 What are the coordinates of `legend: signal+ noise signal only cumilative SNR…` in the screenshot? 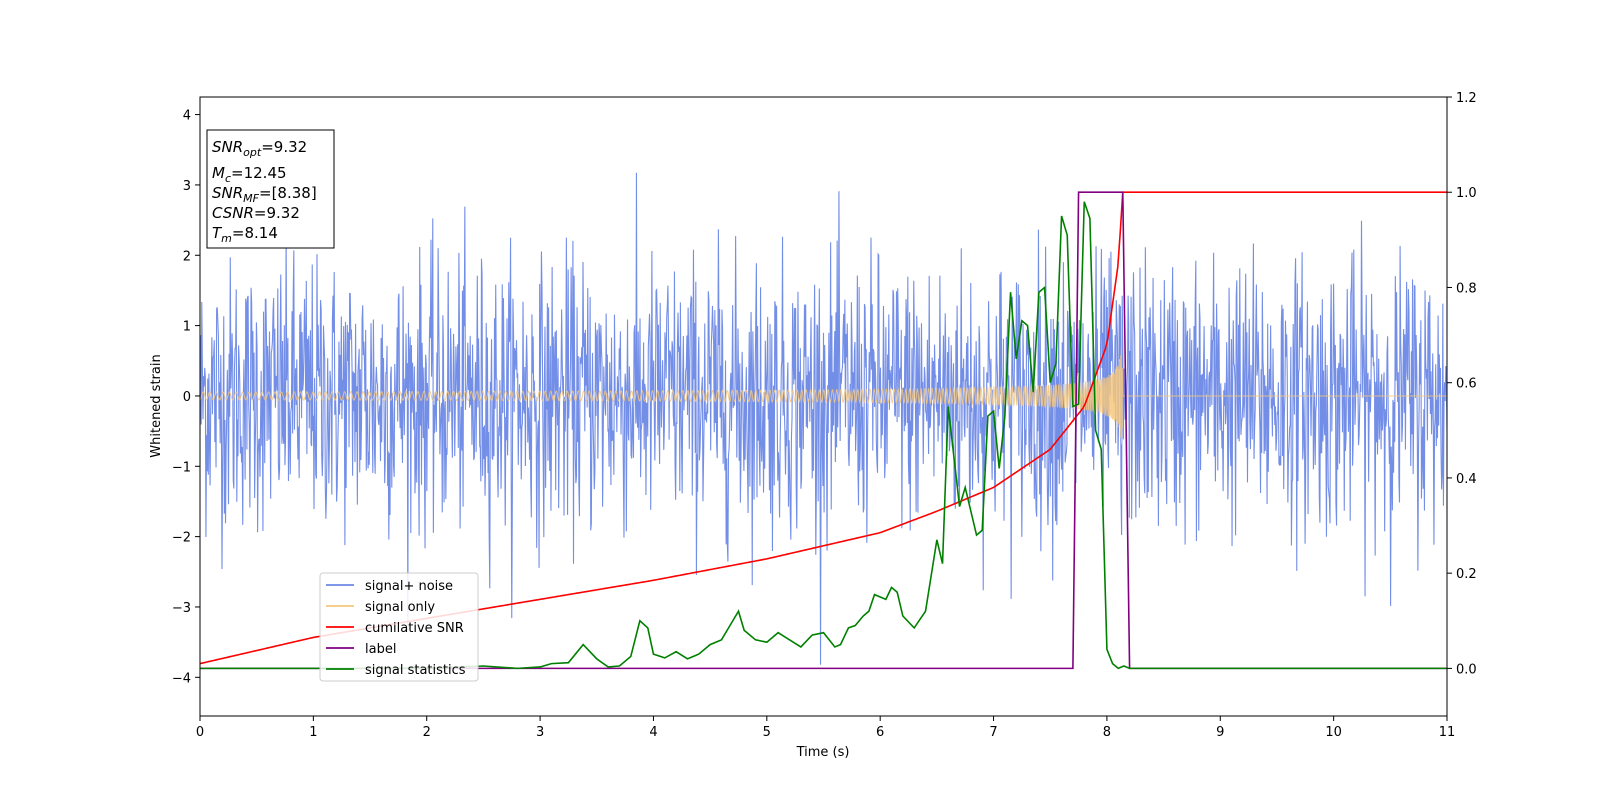 It's located at (399, 627).